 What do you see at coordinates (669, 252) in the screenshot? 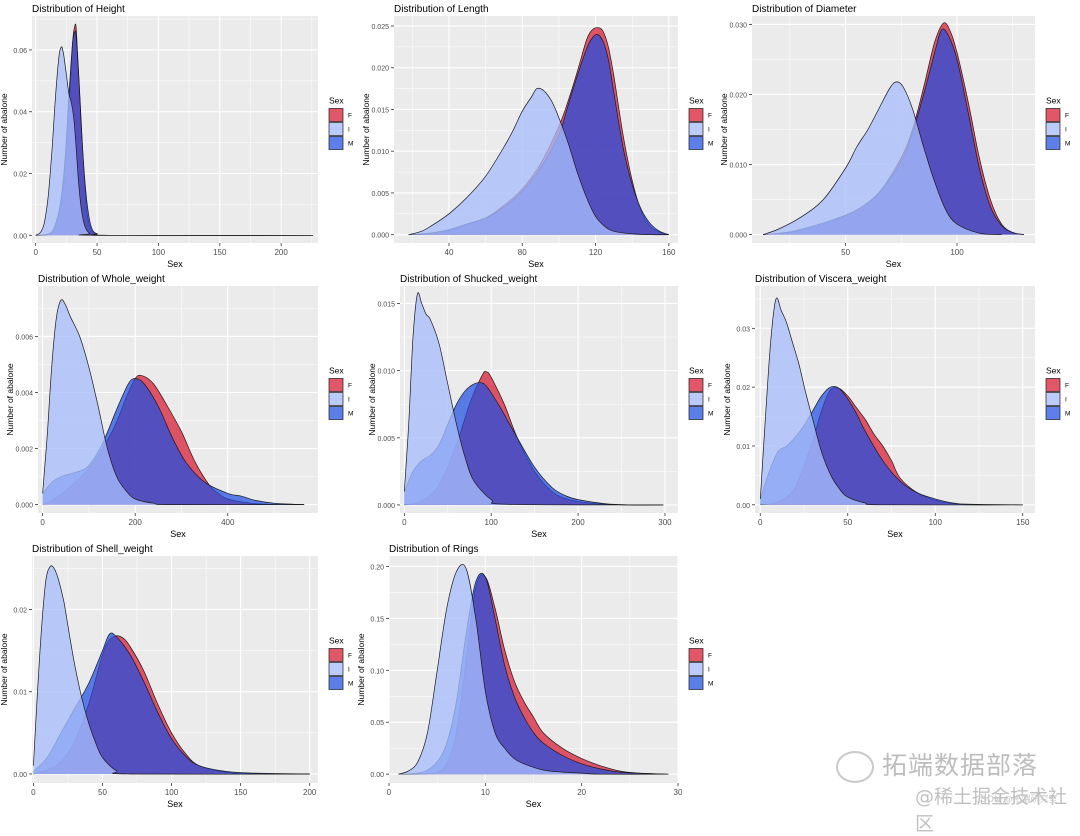
I see `x-tick-label: 160` at bounding box center [669, 252].